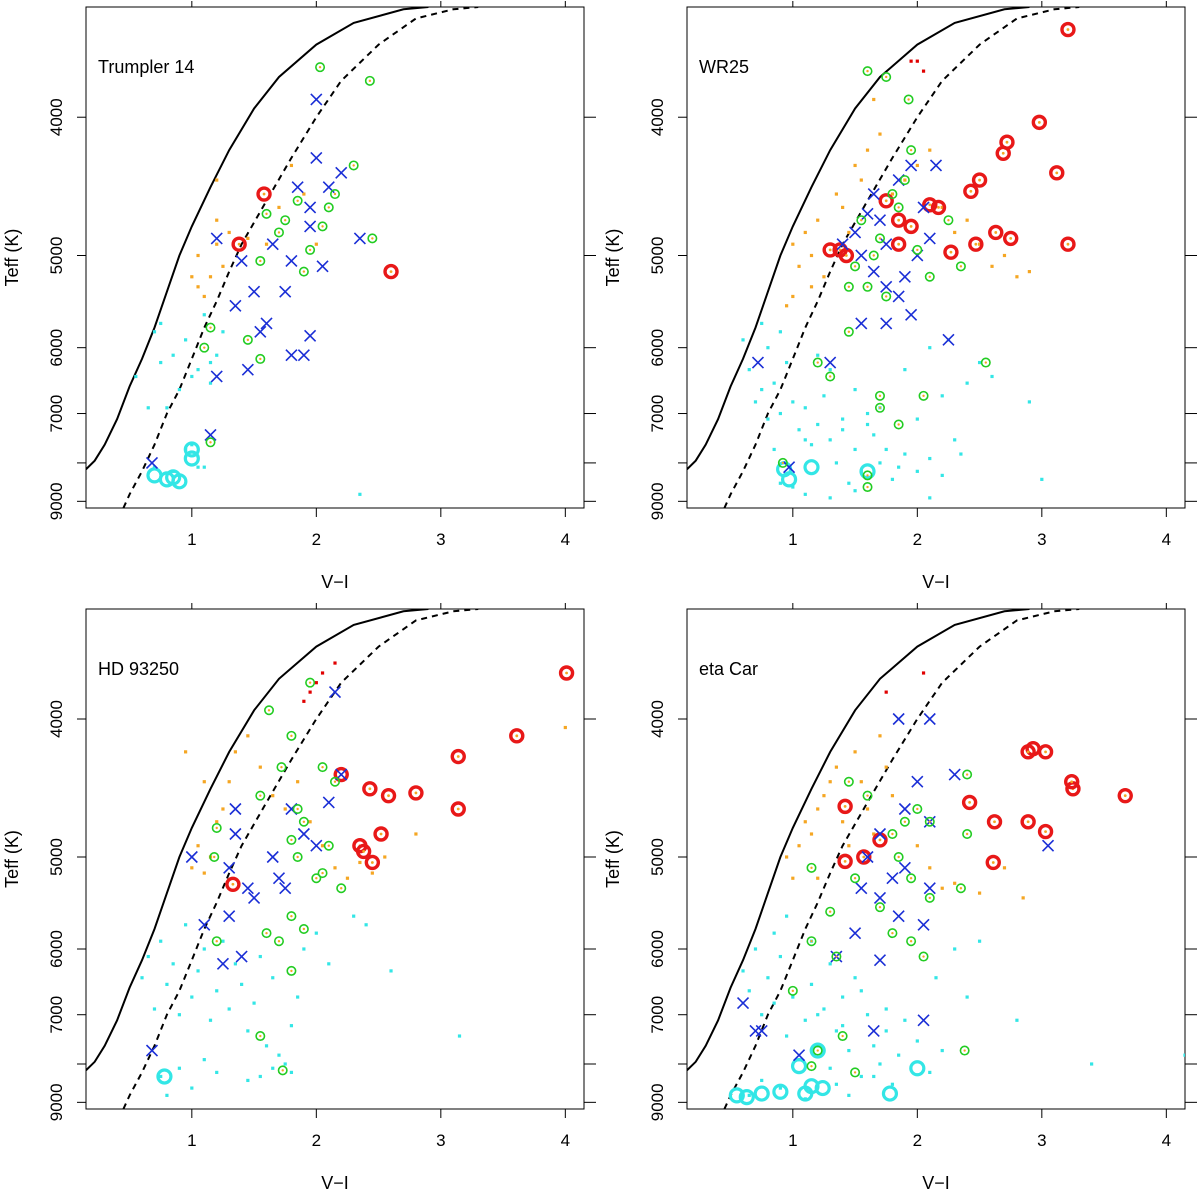  What do you see at coordinates (1041, 1140) in the screenshot?
I see `x-tick-label: 3` at bounding box center [1041, 1140].